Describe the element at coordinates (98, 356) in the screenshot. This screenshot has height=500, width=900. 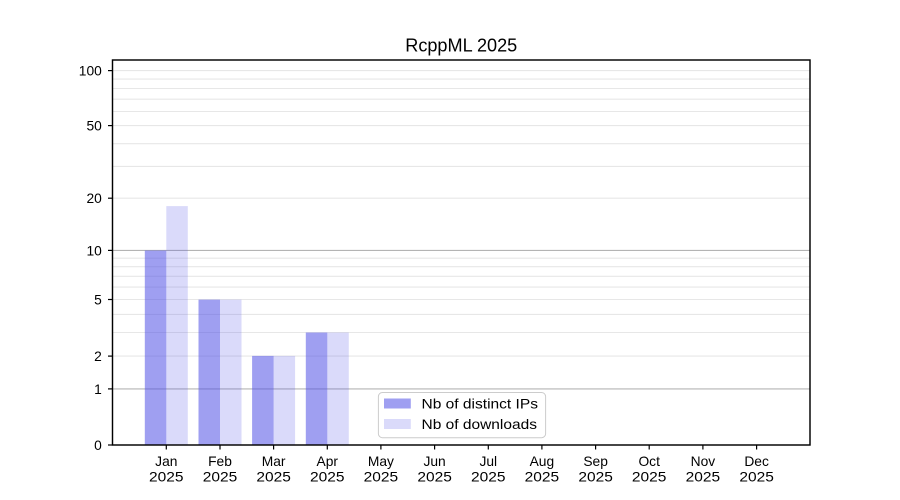
I see `svg-text: 2` at that location.